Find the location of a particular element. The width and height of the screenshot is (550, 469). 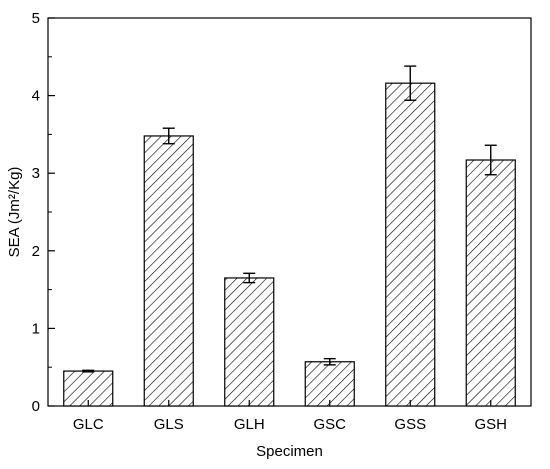

y-tick-label: 4 is located at coordinates (36, 96).